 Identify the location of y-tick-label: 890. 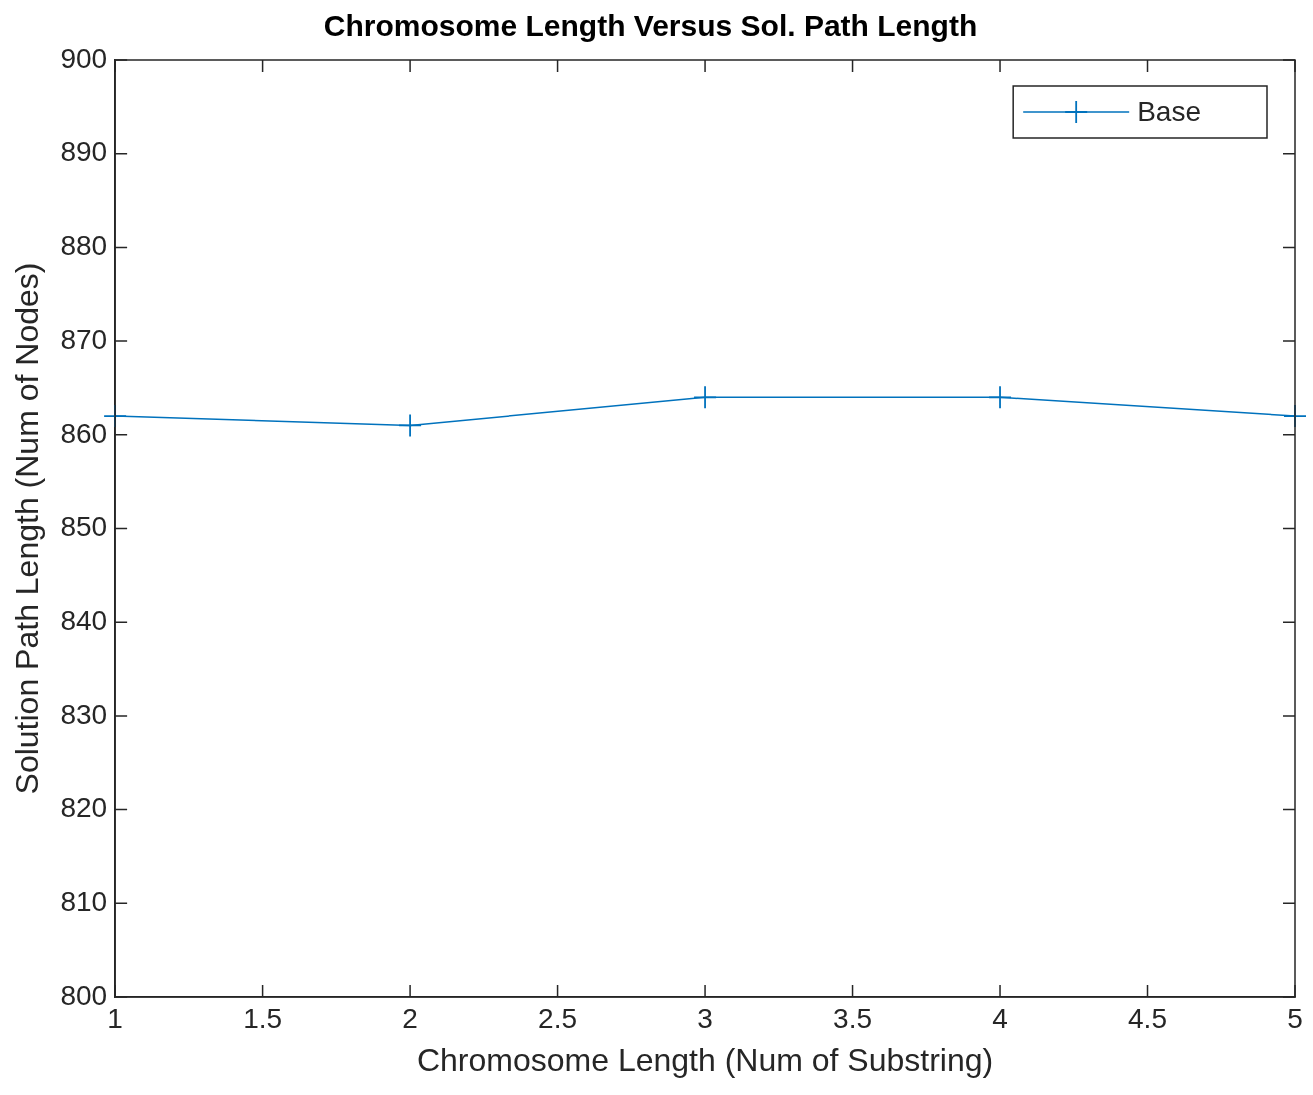
(84, 152).